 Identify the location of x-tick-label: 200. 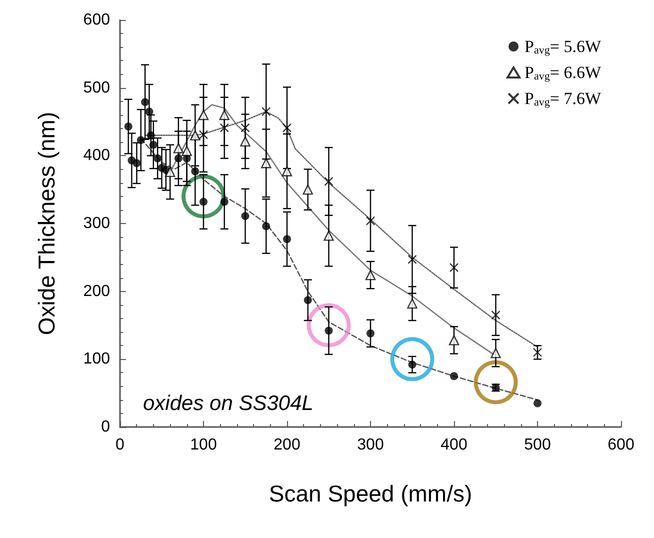
(287, 445).